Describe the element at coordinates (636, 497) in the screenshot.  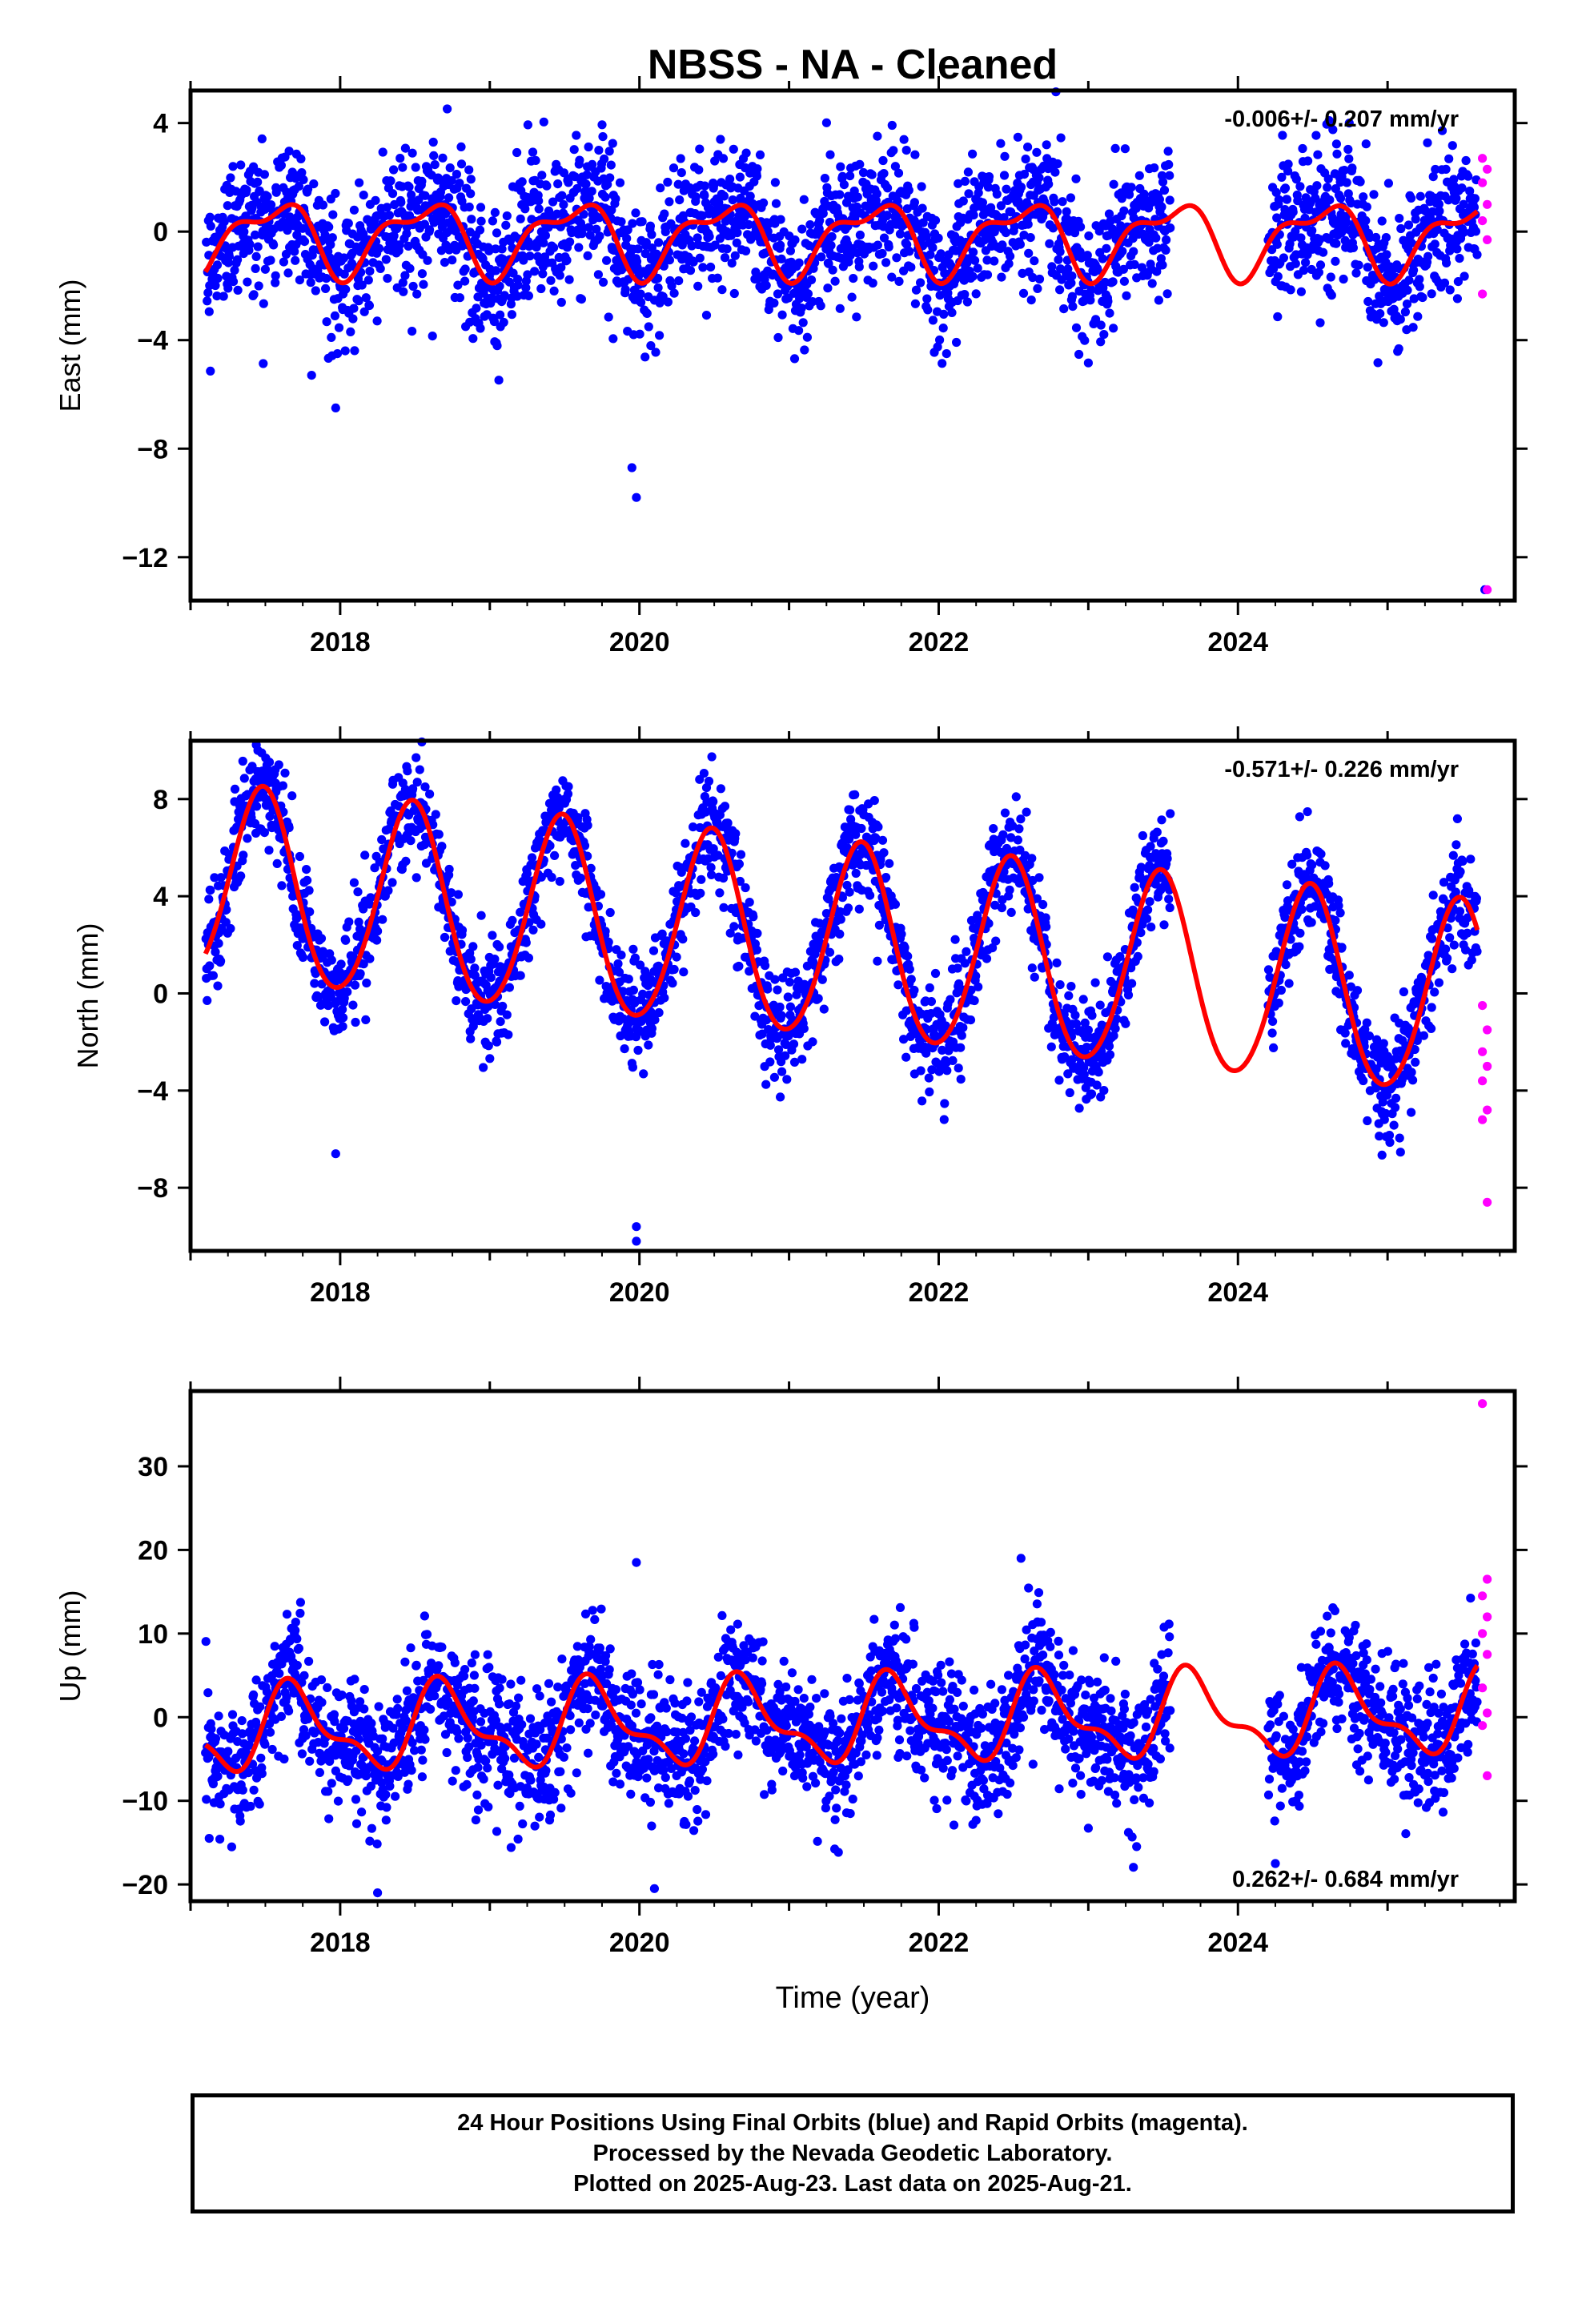
I see `final-orbit-outlier-point` at that location.